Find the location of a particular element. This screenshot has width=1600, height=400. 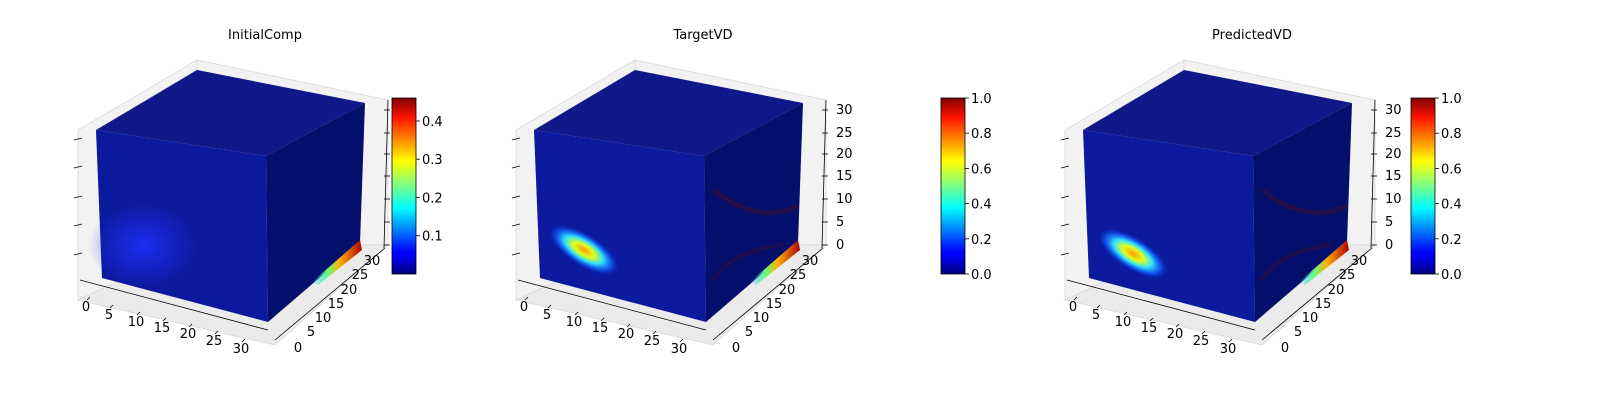

chart-title: TargetVD is located at coordinates (702, 35).